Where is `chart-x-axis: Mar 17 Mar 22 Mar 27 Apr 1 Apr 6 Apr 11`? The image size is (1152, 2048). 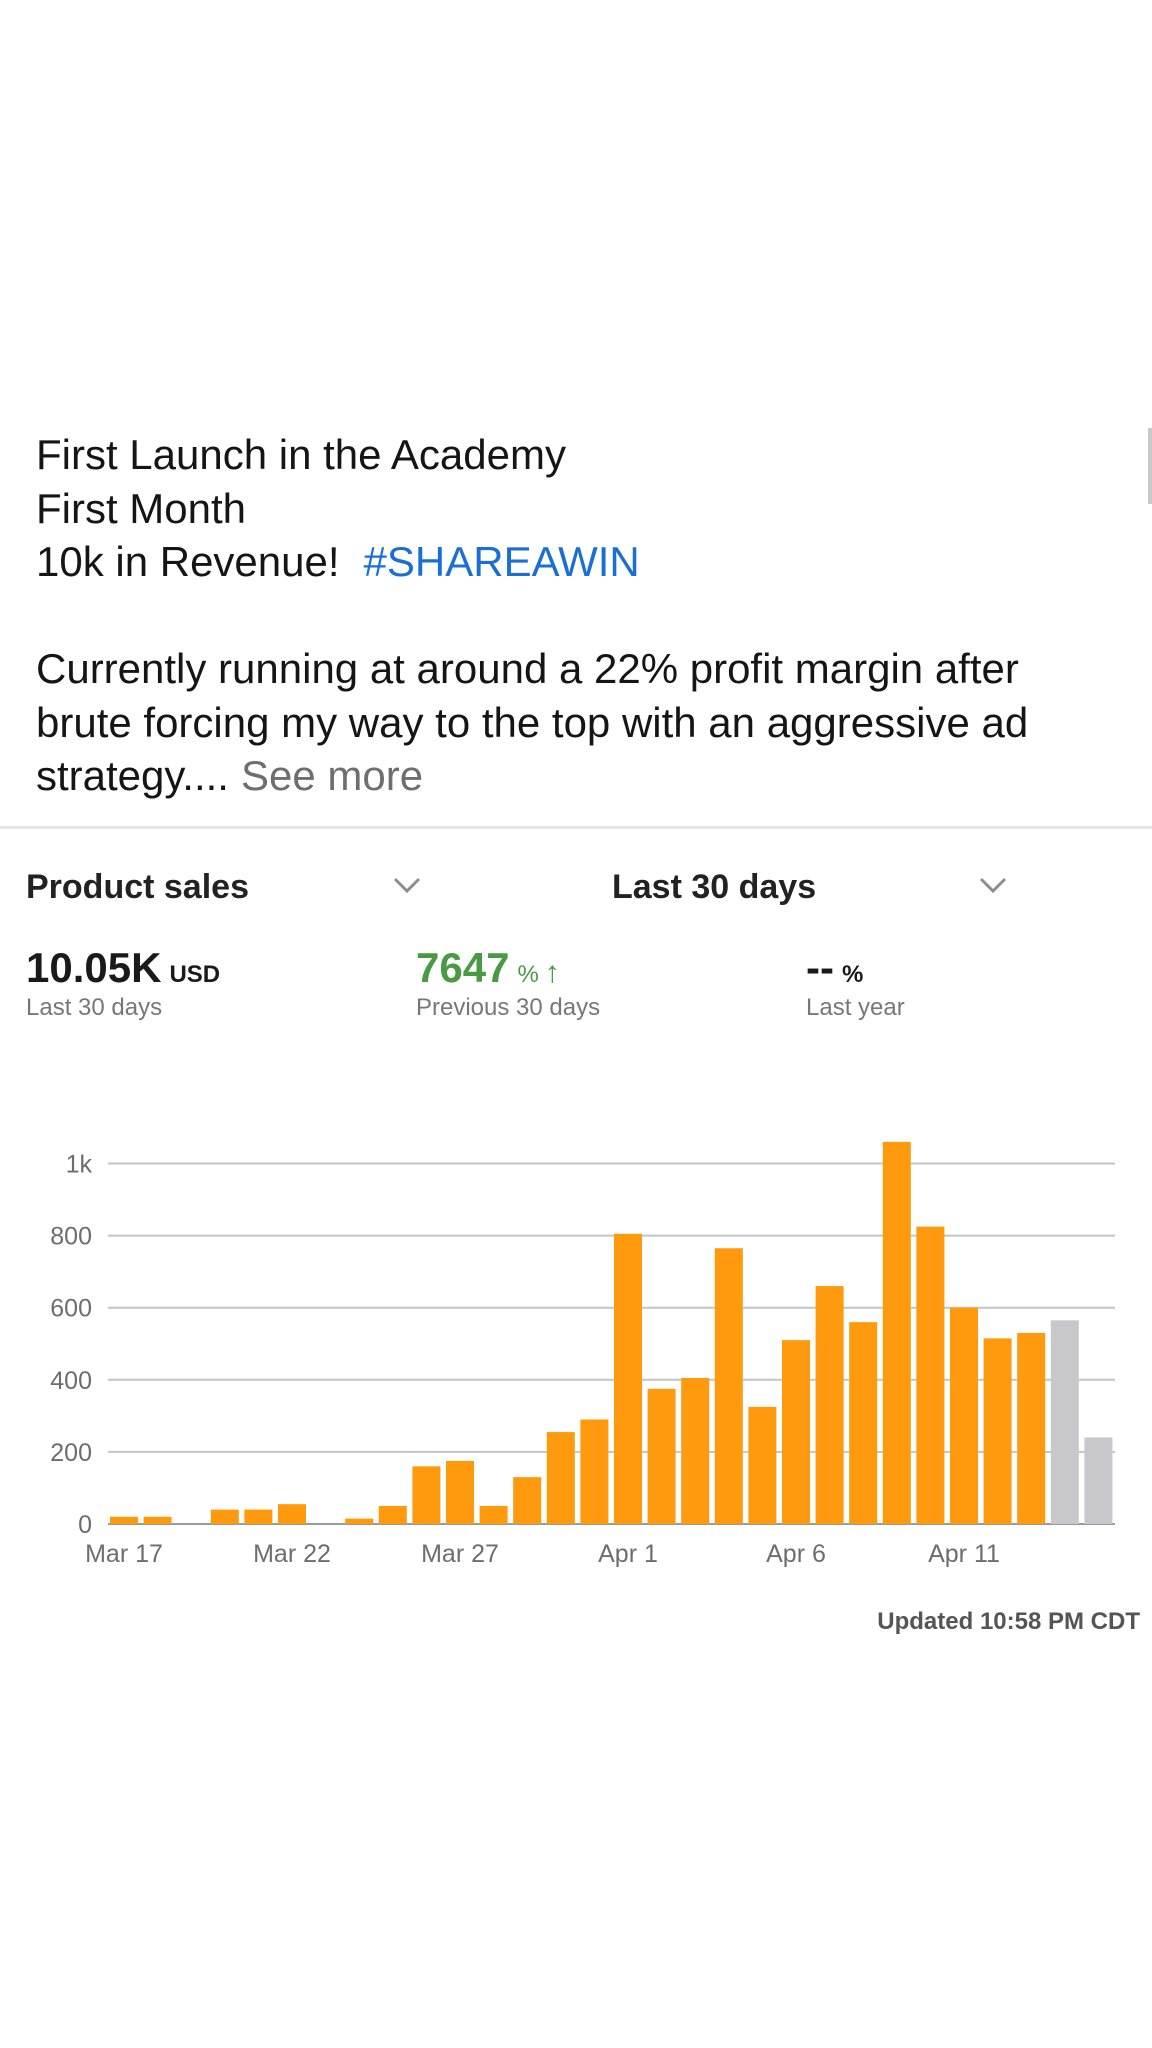 chart-x-axis: Mar 17 Mar 22 Mar 27 Apr 1 Apr 6 Apr 11 is located at coordinates (542, 1554).